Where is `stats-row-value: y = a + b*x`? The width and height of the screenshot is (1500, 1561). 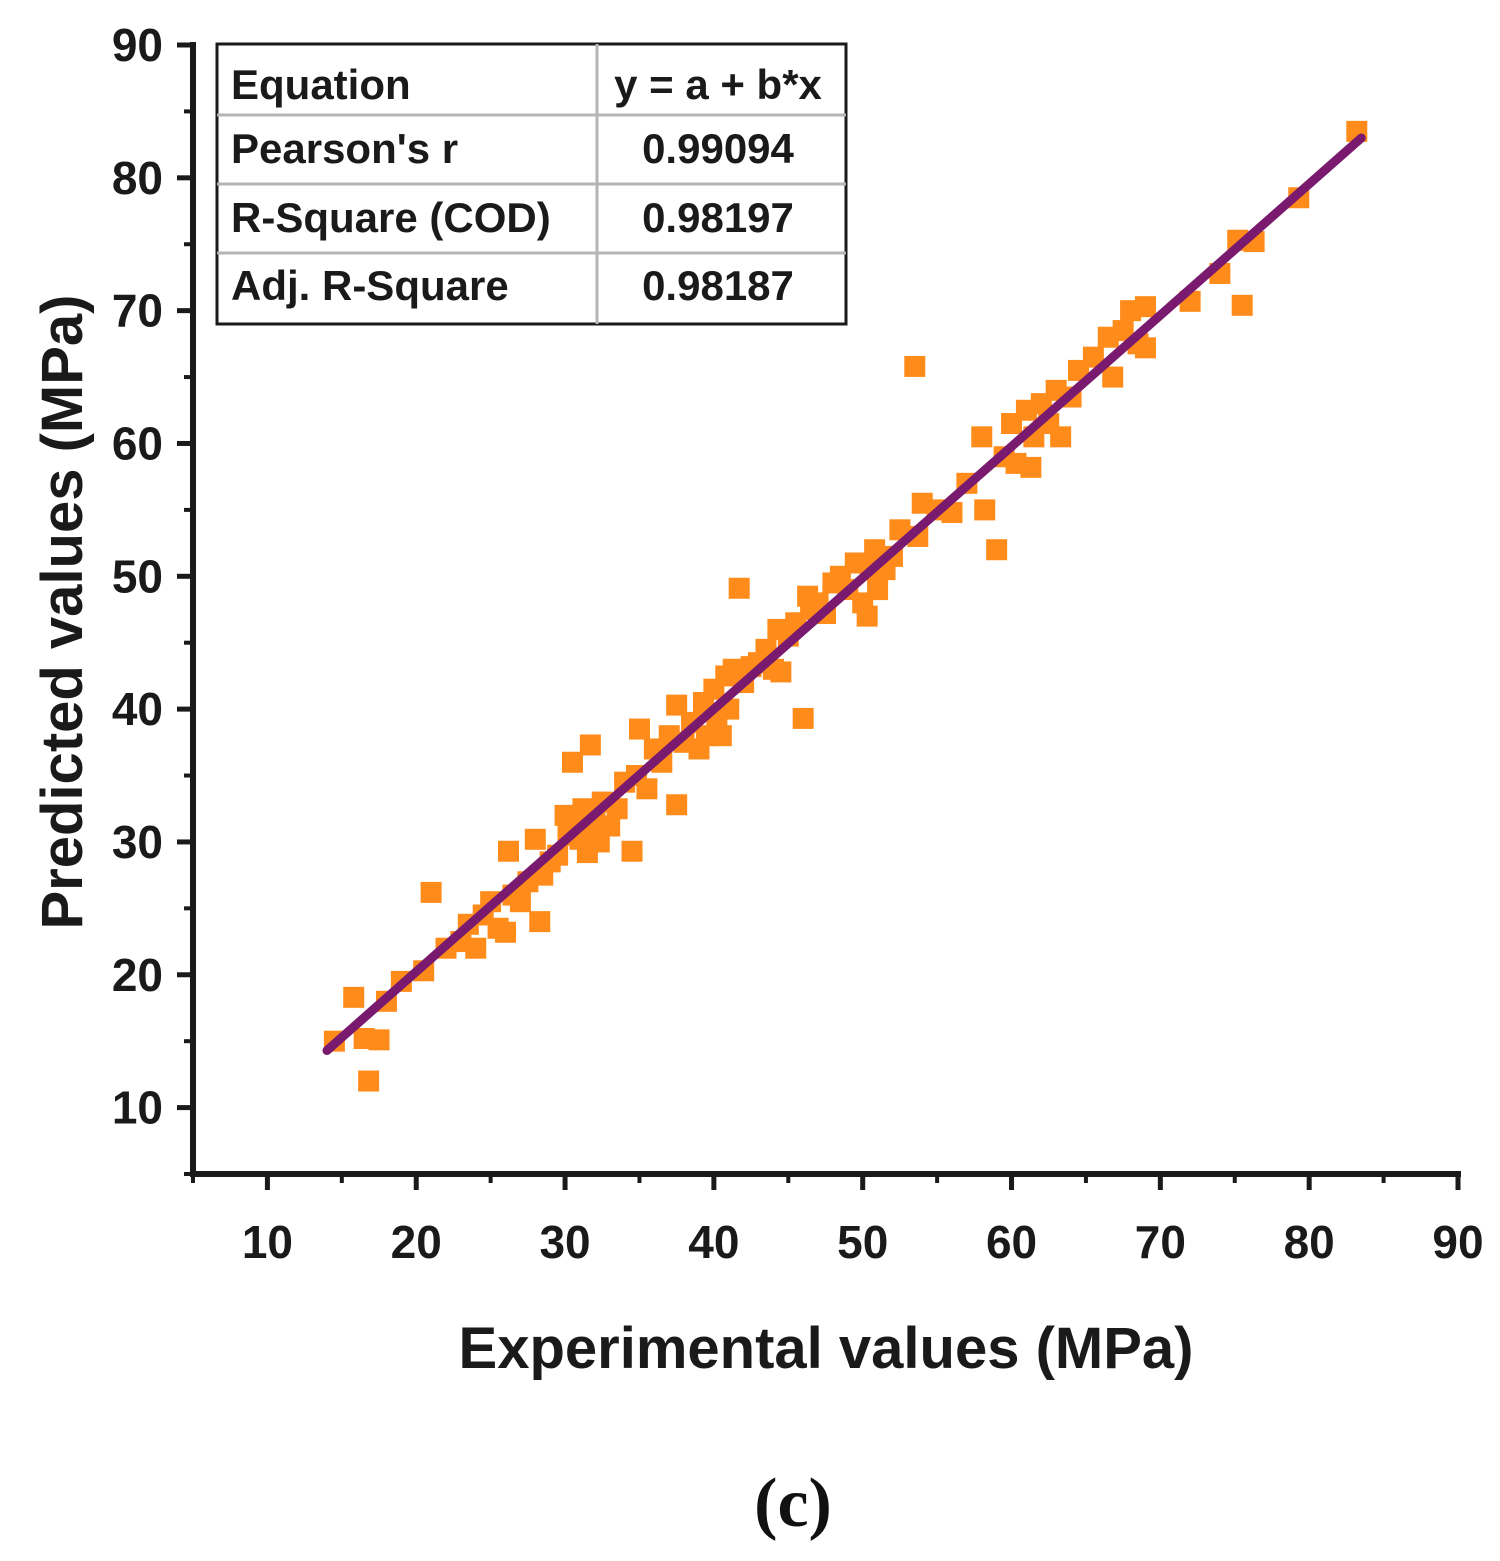
stats-row-value: y = a + b*x is located at coordinates (718, 84).